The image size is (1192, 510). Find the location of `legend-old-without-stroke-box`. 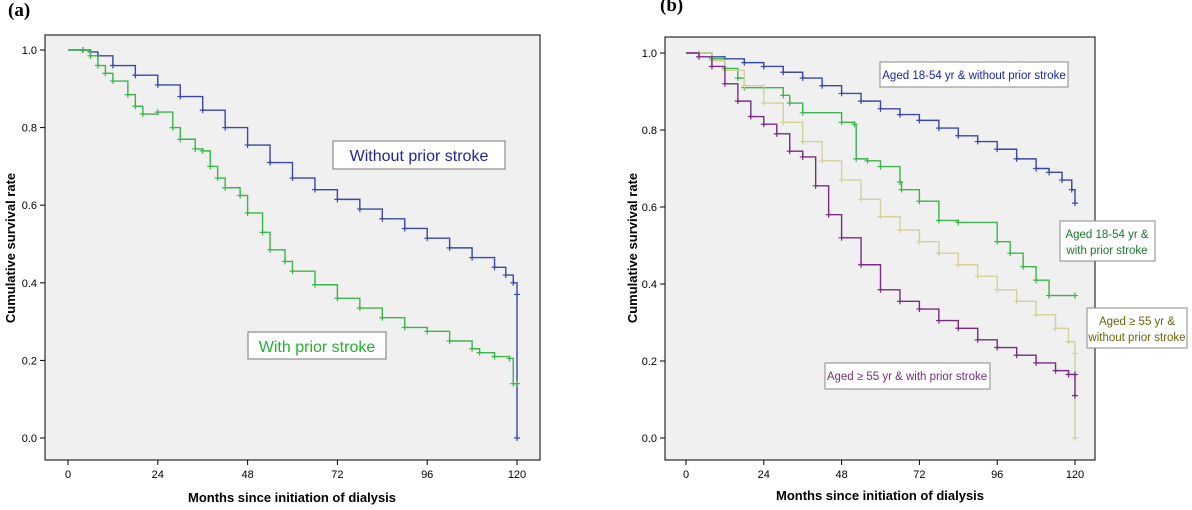

legend-old-without-stroke-box is located at coordinates (1137, 328).